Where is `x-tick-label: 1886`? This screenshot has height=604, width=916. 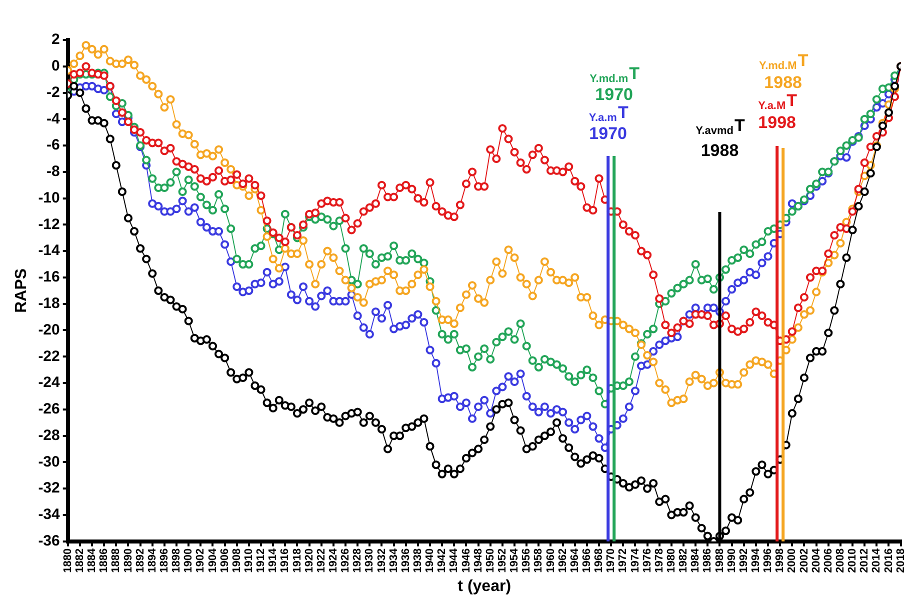 x-tick-label: 1886 is located at coordinates (104, 560).